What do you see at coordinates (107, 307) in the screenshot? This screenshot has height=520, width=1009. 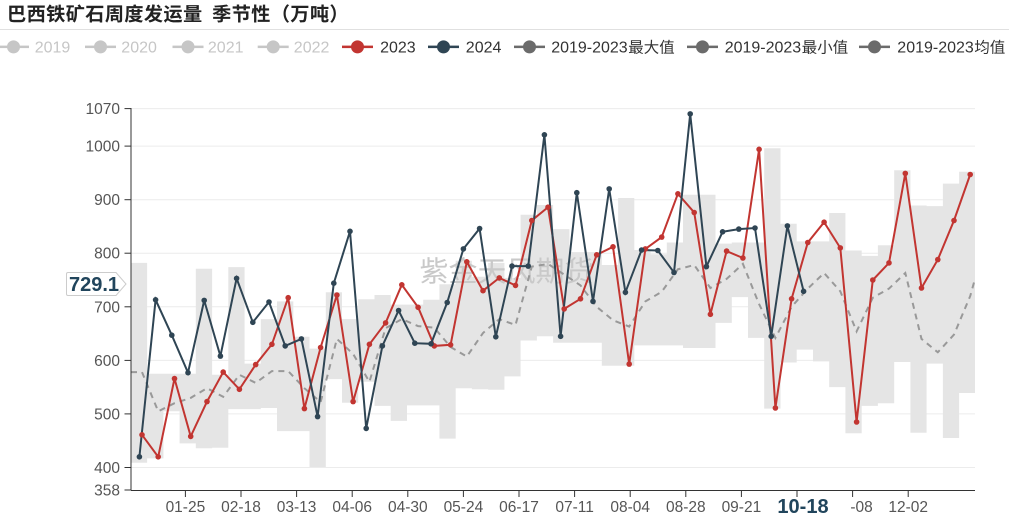 I see `svg-text: 700` at bounding box center [107, 307].